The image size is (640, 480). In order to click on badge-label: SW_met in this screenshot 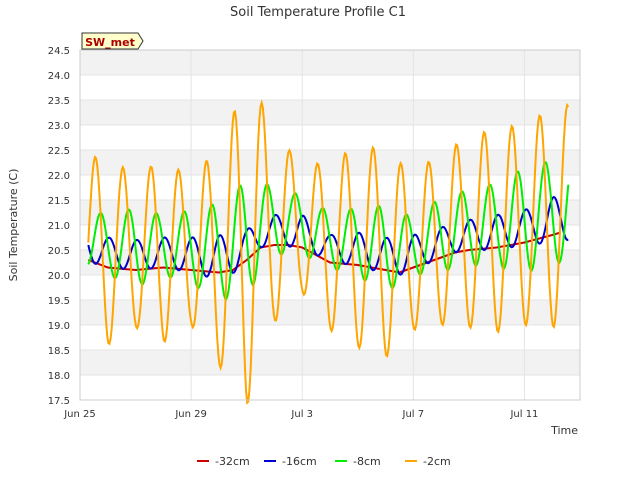, I will do `click(110, 42)`.